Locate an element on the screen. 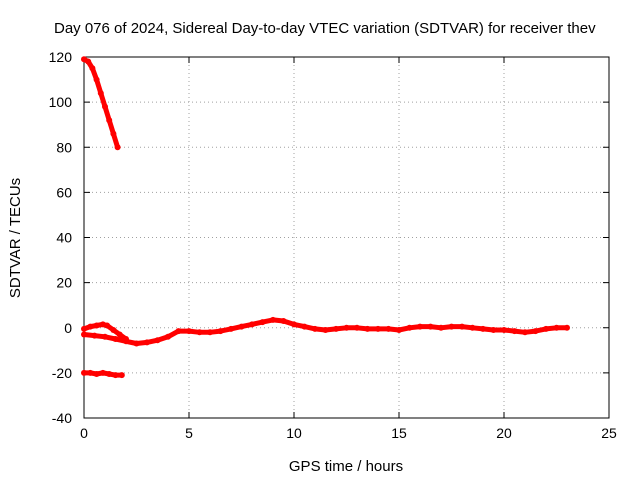  y-tick-label: -20 is located at coordinates (62, 373).